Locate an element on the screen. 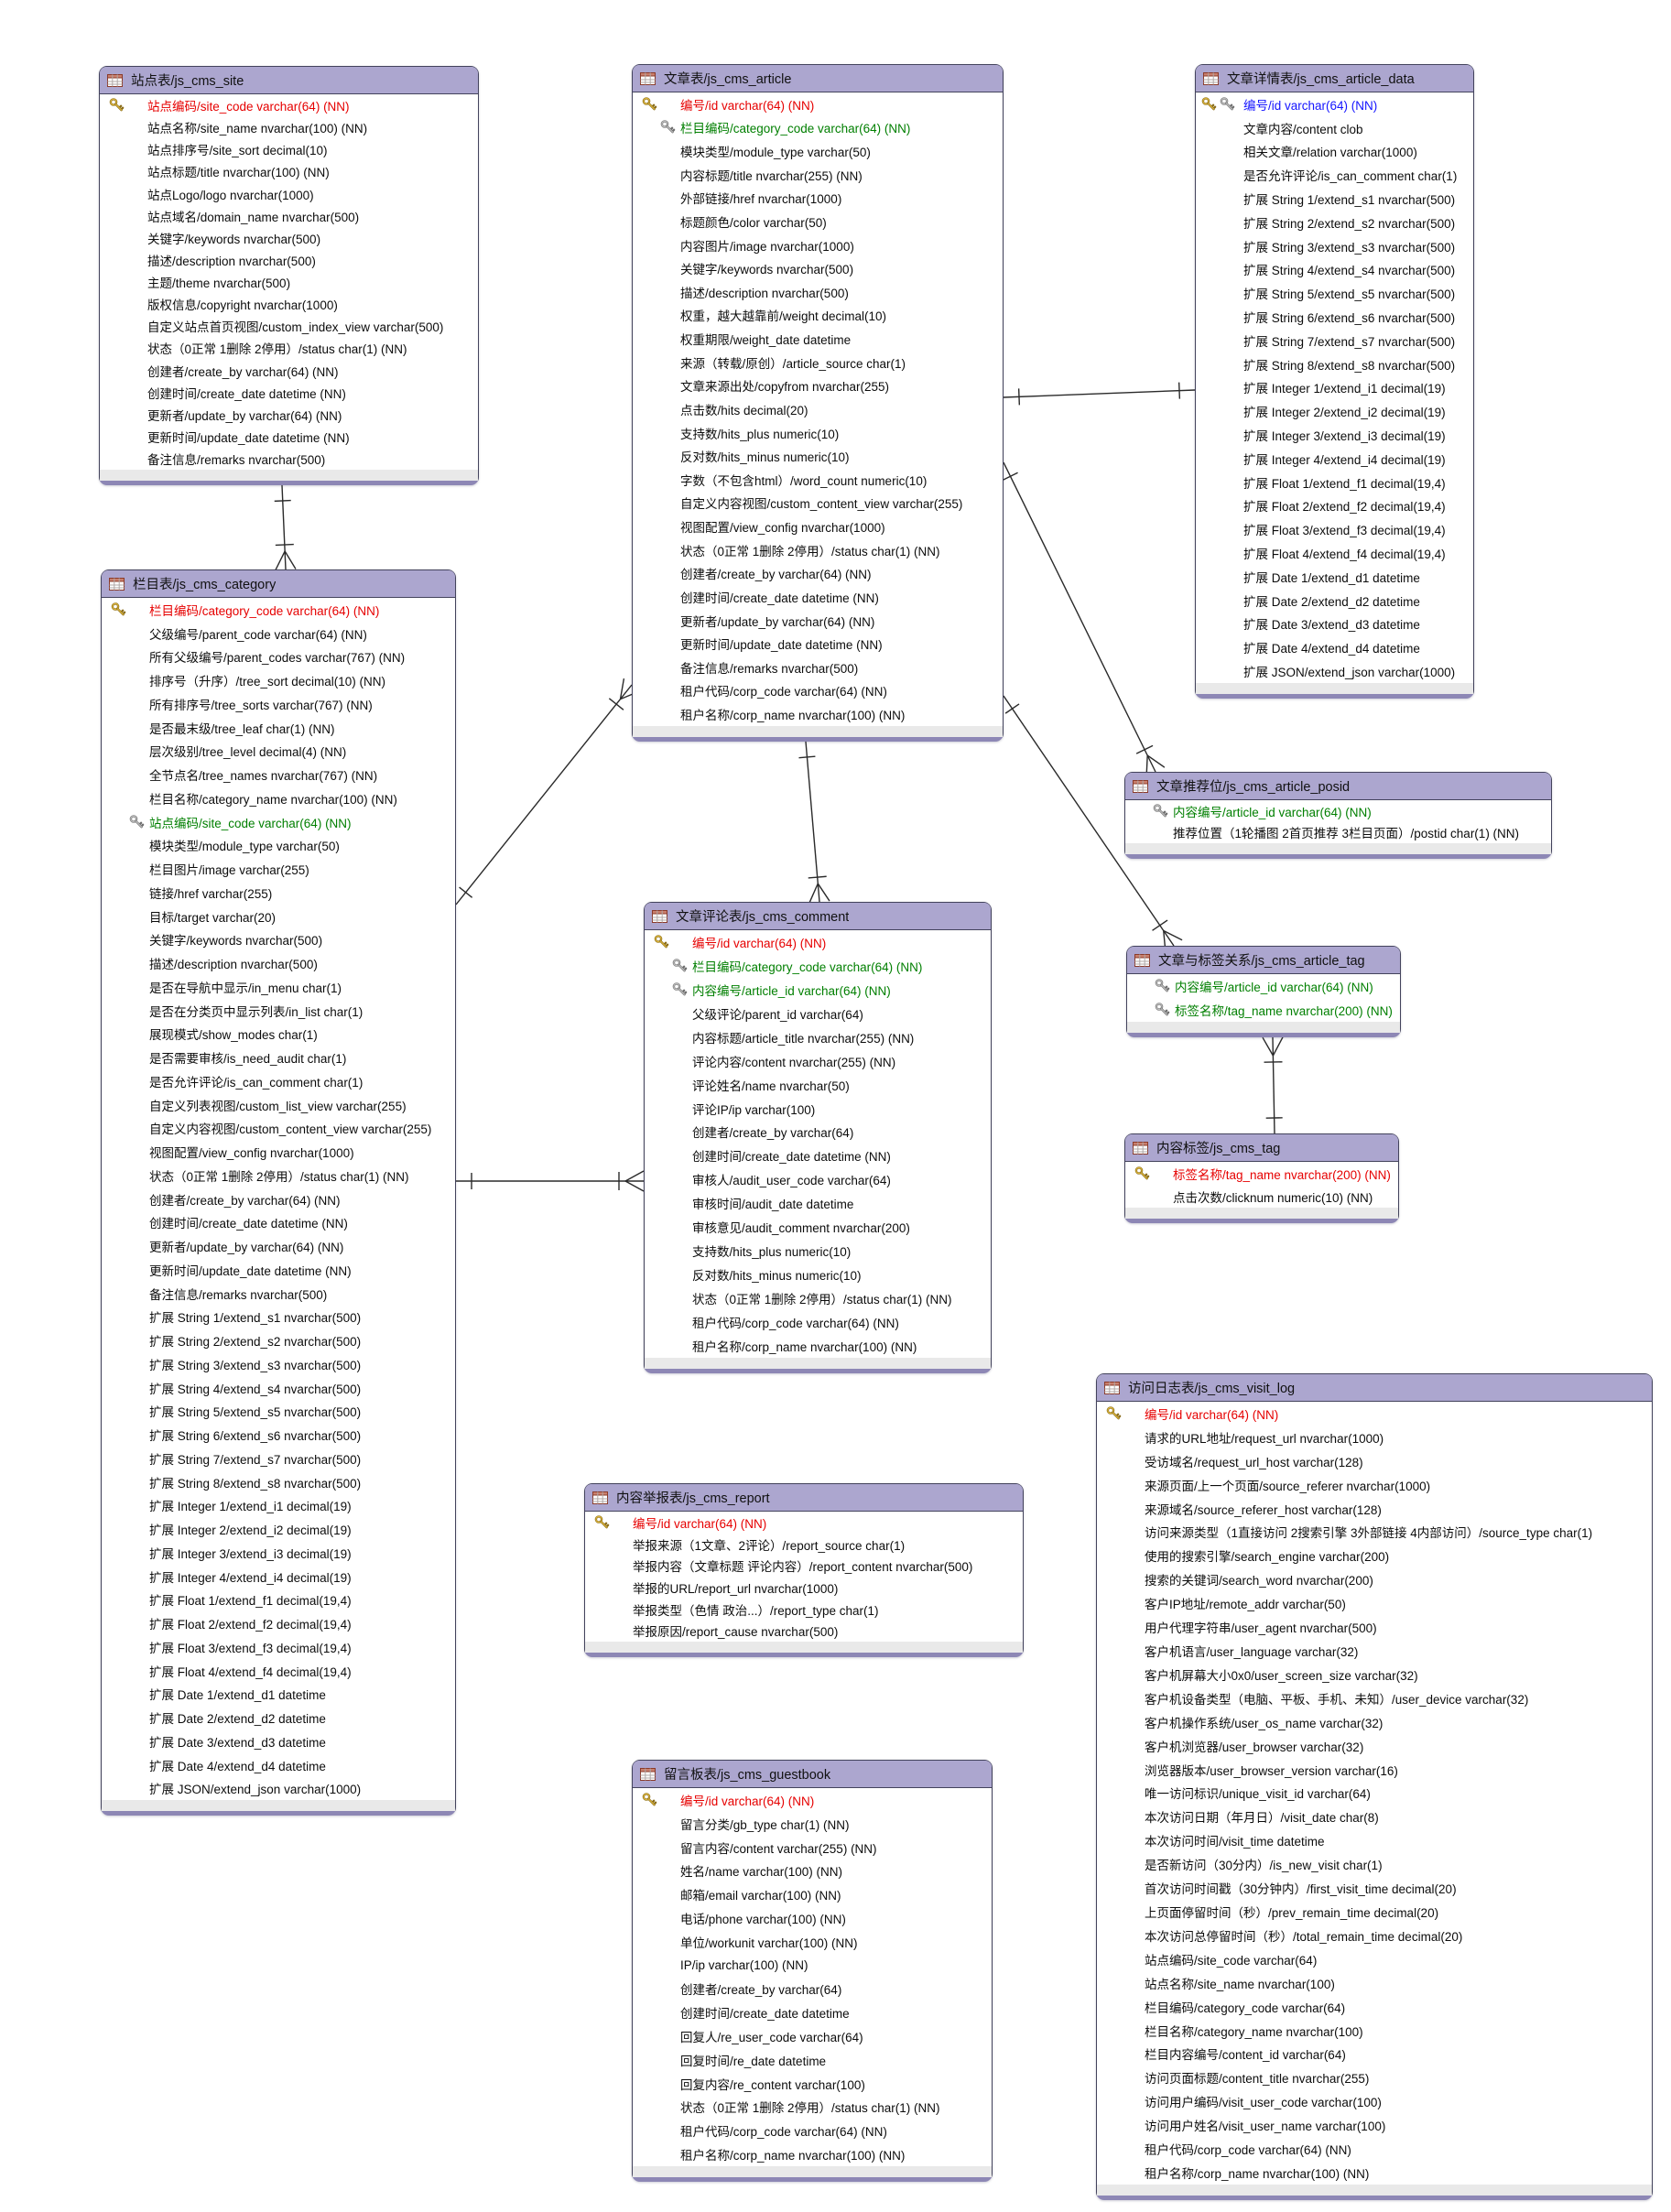 This screenshot has height=2212, width=1671. field-row: 内容编号/article_id varchar(64) (NN) is located at coordinates (1263, 986).